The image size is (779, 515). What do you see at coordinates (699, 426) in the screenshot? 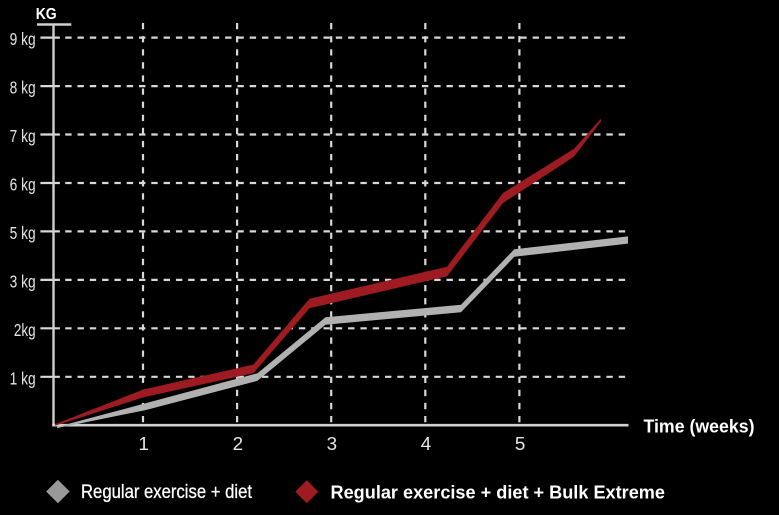
I see `svg-text: Time (weeks)` at bounding box center [699, 426].